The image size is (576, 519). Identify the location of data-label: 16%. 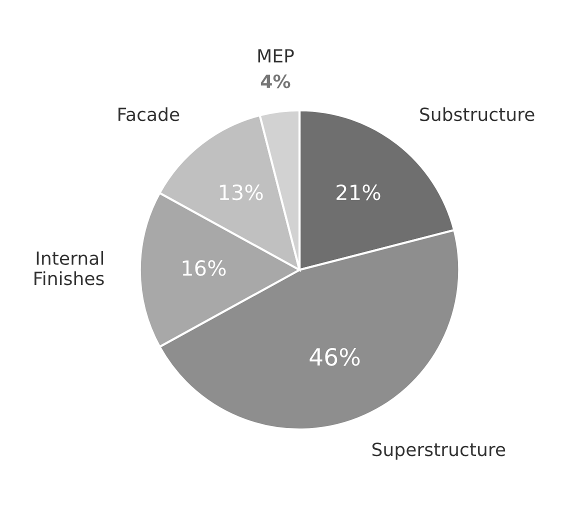
(204, 268).